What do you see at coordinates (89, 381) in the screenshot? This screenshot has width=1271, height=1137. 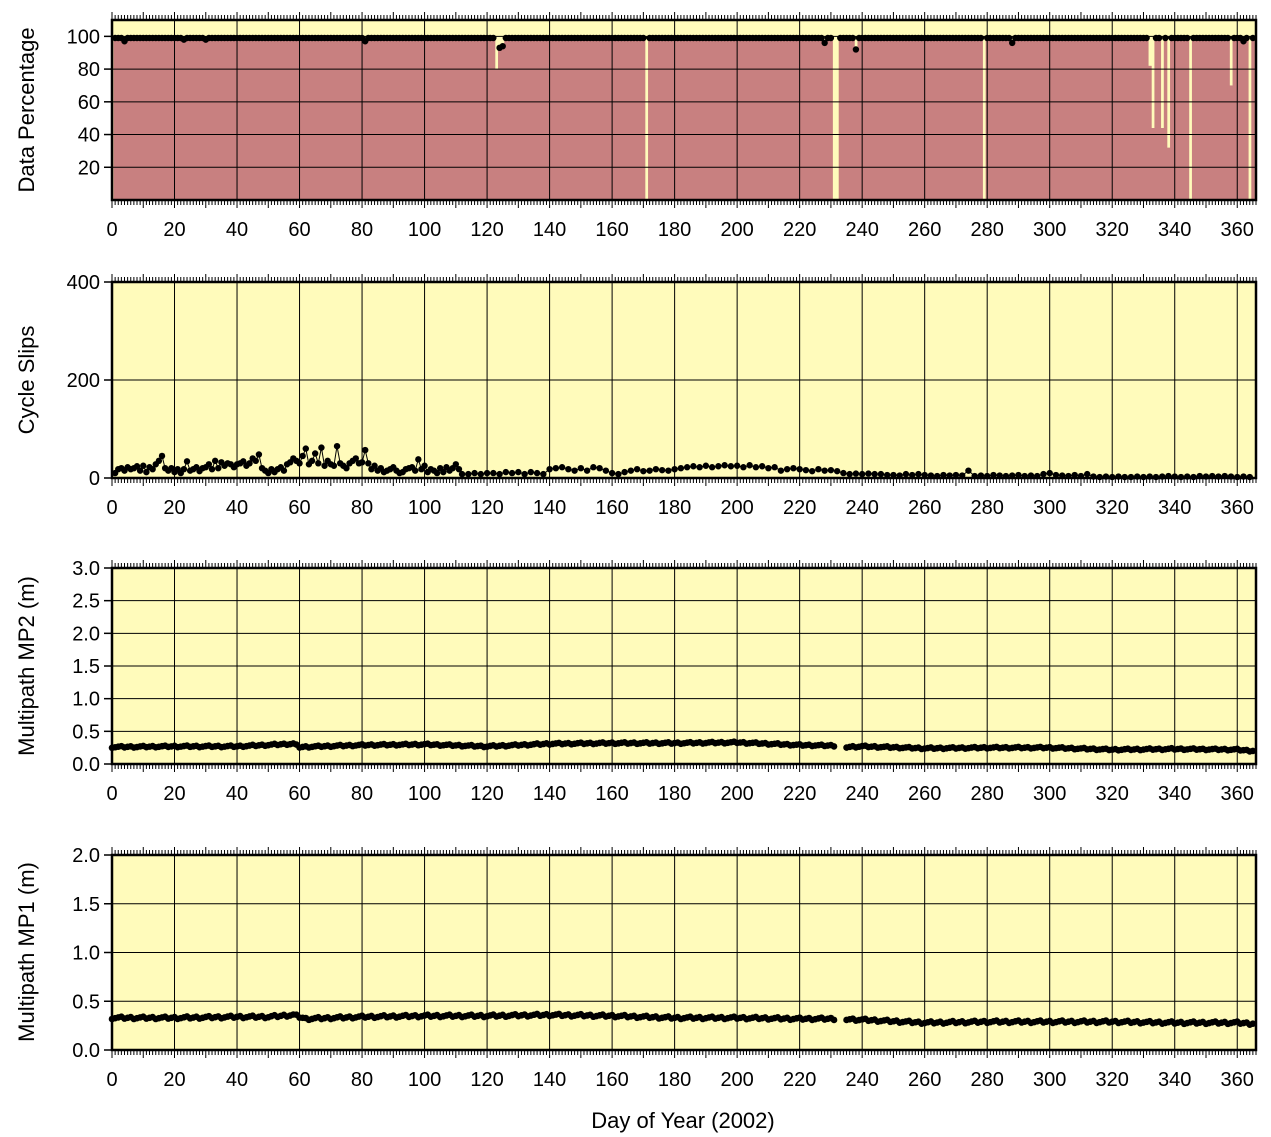 I see `y-tick-labels: 0 200 400` at bounding box center [89, 381].